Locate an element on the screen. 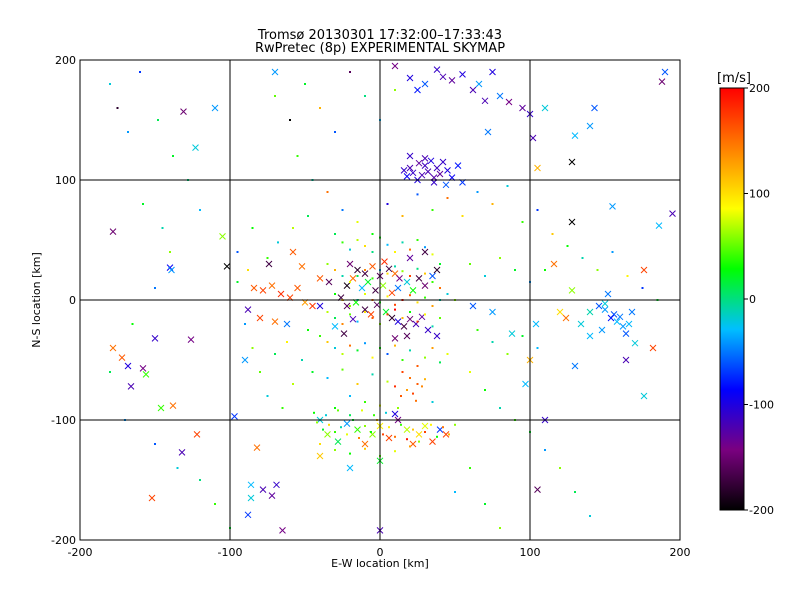 Image resolution: width=800 pixels, height=600 pixels. x-tick-label: 200 is located at coordinates (680, 552).